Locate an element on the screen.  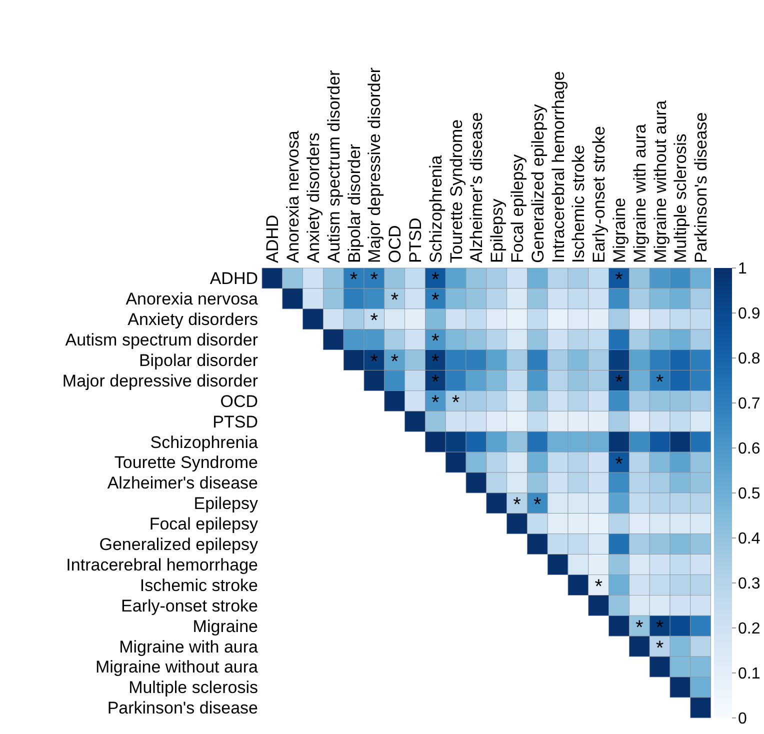
x-tick-label: Multiple sclerosis is located at coordinates (680, 198).